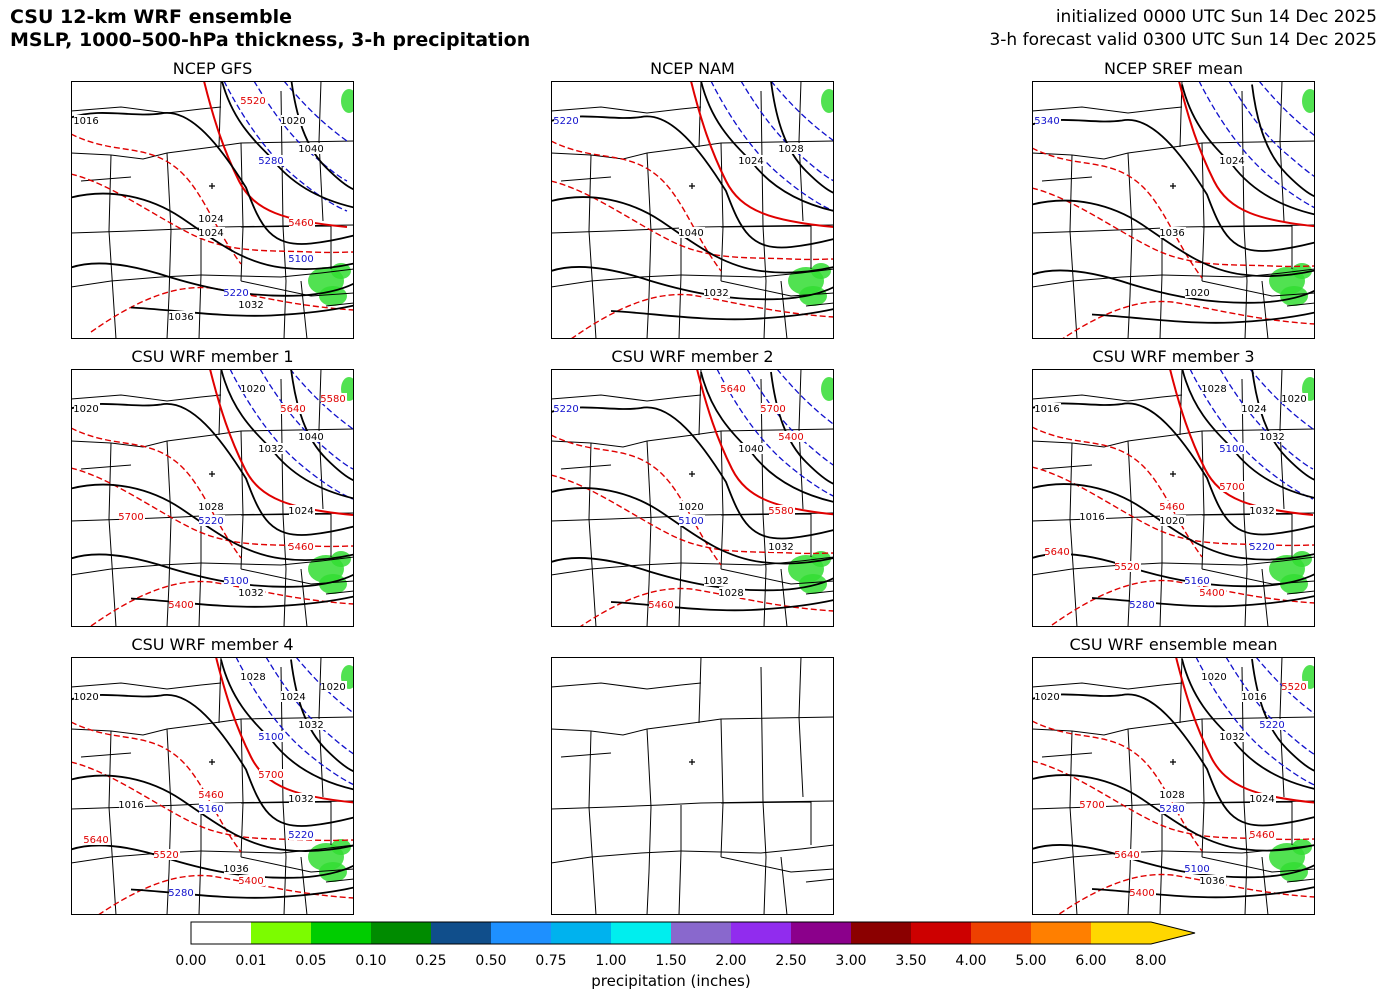 The height and width of the screenshot is (1001, 1387). Describe the element at coordinates (1211, 593) in the screenshot. I see `contour-label: 5400` at that location.